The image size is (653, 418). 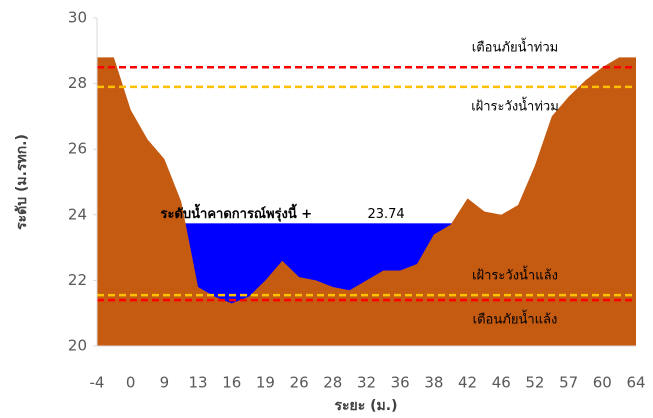 What do you see at coordinates (515, 47) in the screenshot?
I see `reference-label: เตือนภัยน้ำท่วม` at bounding box center [515, 47].